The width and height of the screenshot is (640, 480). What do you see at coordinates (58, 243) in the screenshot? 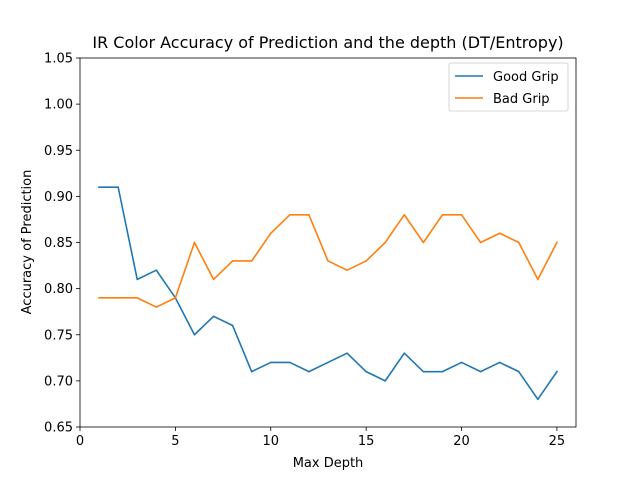
I see `y-tick-label: 0.85` at bounding box center [58, 243].